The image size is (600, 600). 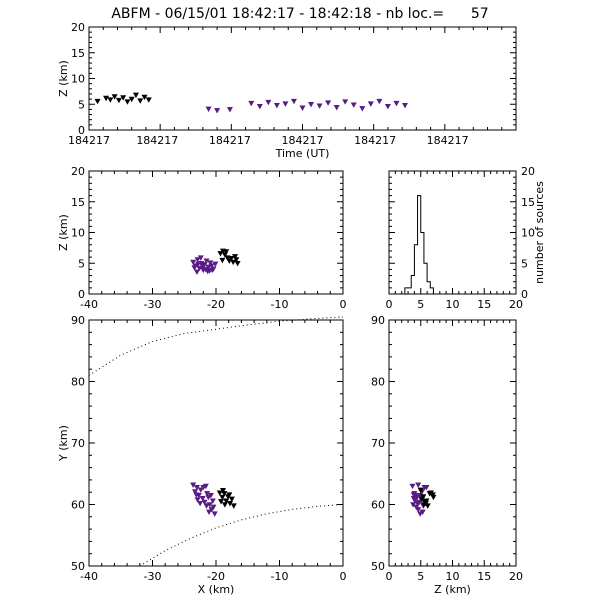 I want to click on z-y-ytick-label: 50, so click(x=378, y=566).